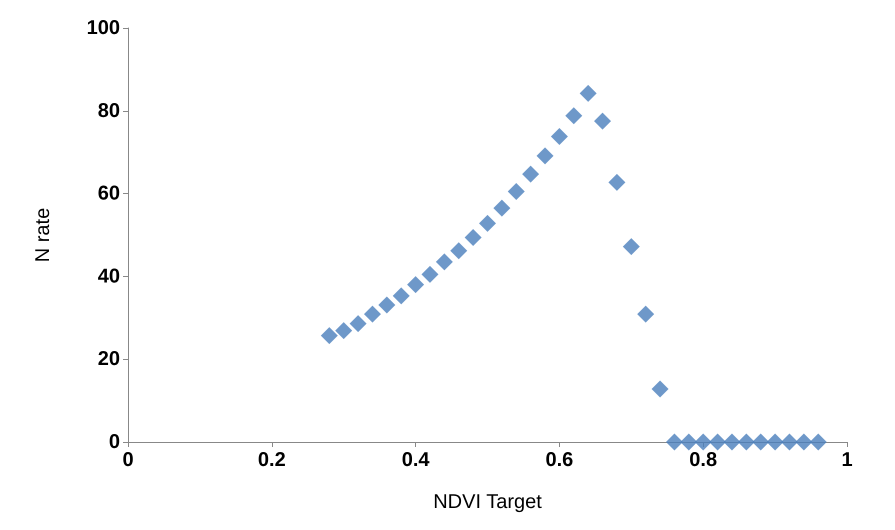 Image resolution: width=895 pixels, height=530 pixels. What do you see at coordinates (128, 460) in the screenshot?
I see `x-tick-label: 0` at bounding box center [128, 460].